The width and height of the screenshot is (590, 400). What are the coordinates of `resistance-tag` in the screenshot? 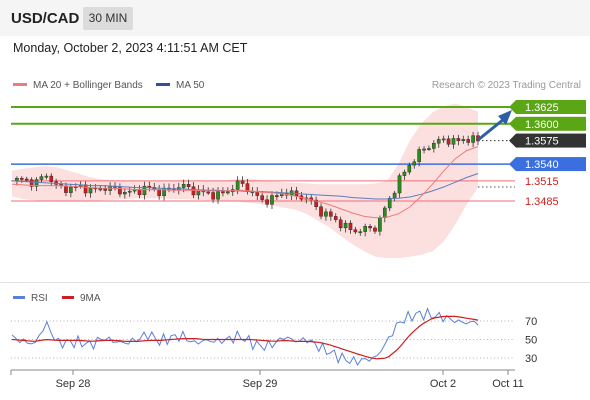 It's located at (551, 123).